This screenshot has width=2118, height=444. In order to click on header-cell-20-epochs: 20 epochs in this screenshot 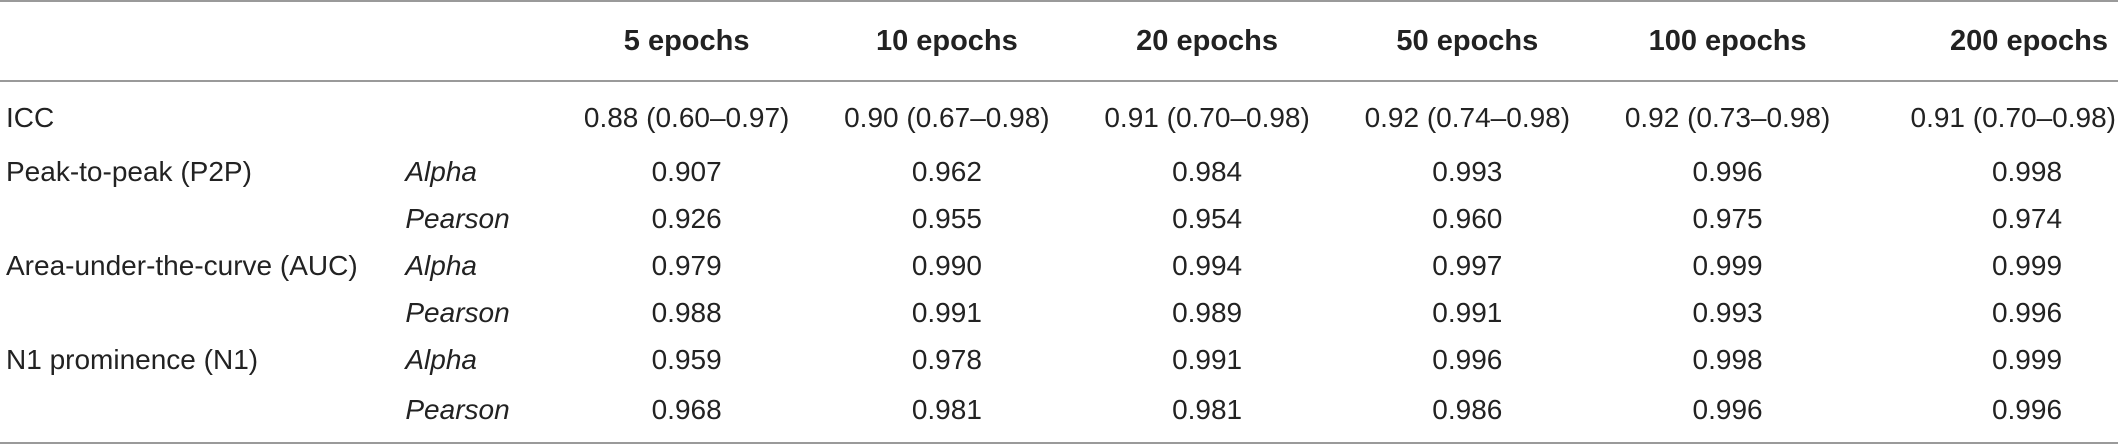, I will do `click(1207, 40)`.